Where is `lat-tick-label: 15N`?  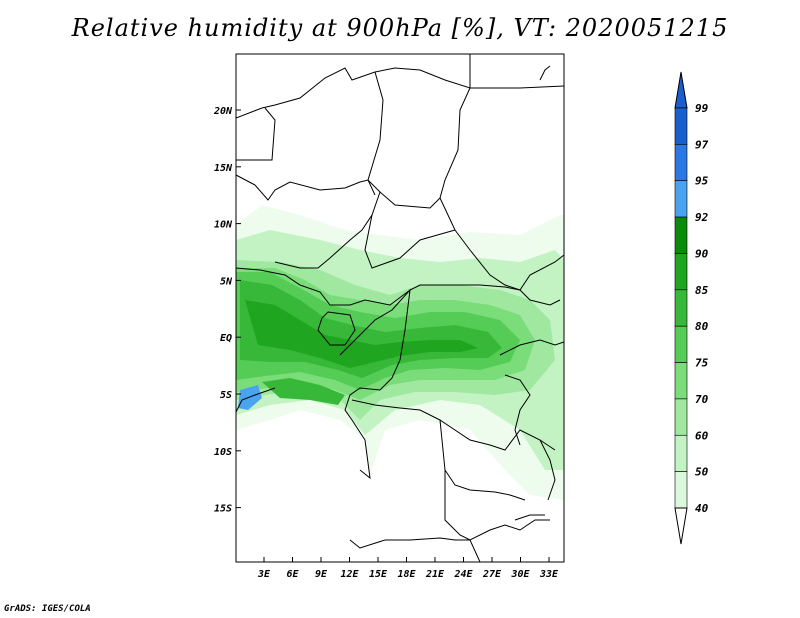
lat-tick-label: 15N is located at coordinates (223, 168).